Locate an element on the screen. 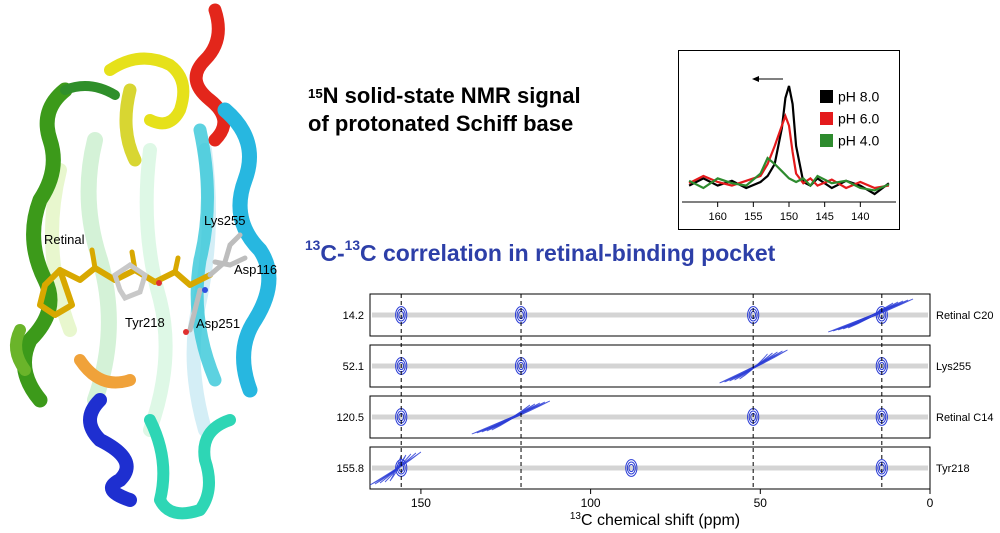 The image size is (1000, 533). nmr-title-line1: 15N solid-state NMR signal is located at coordinates (444, 96).